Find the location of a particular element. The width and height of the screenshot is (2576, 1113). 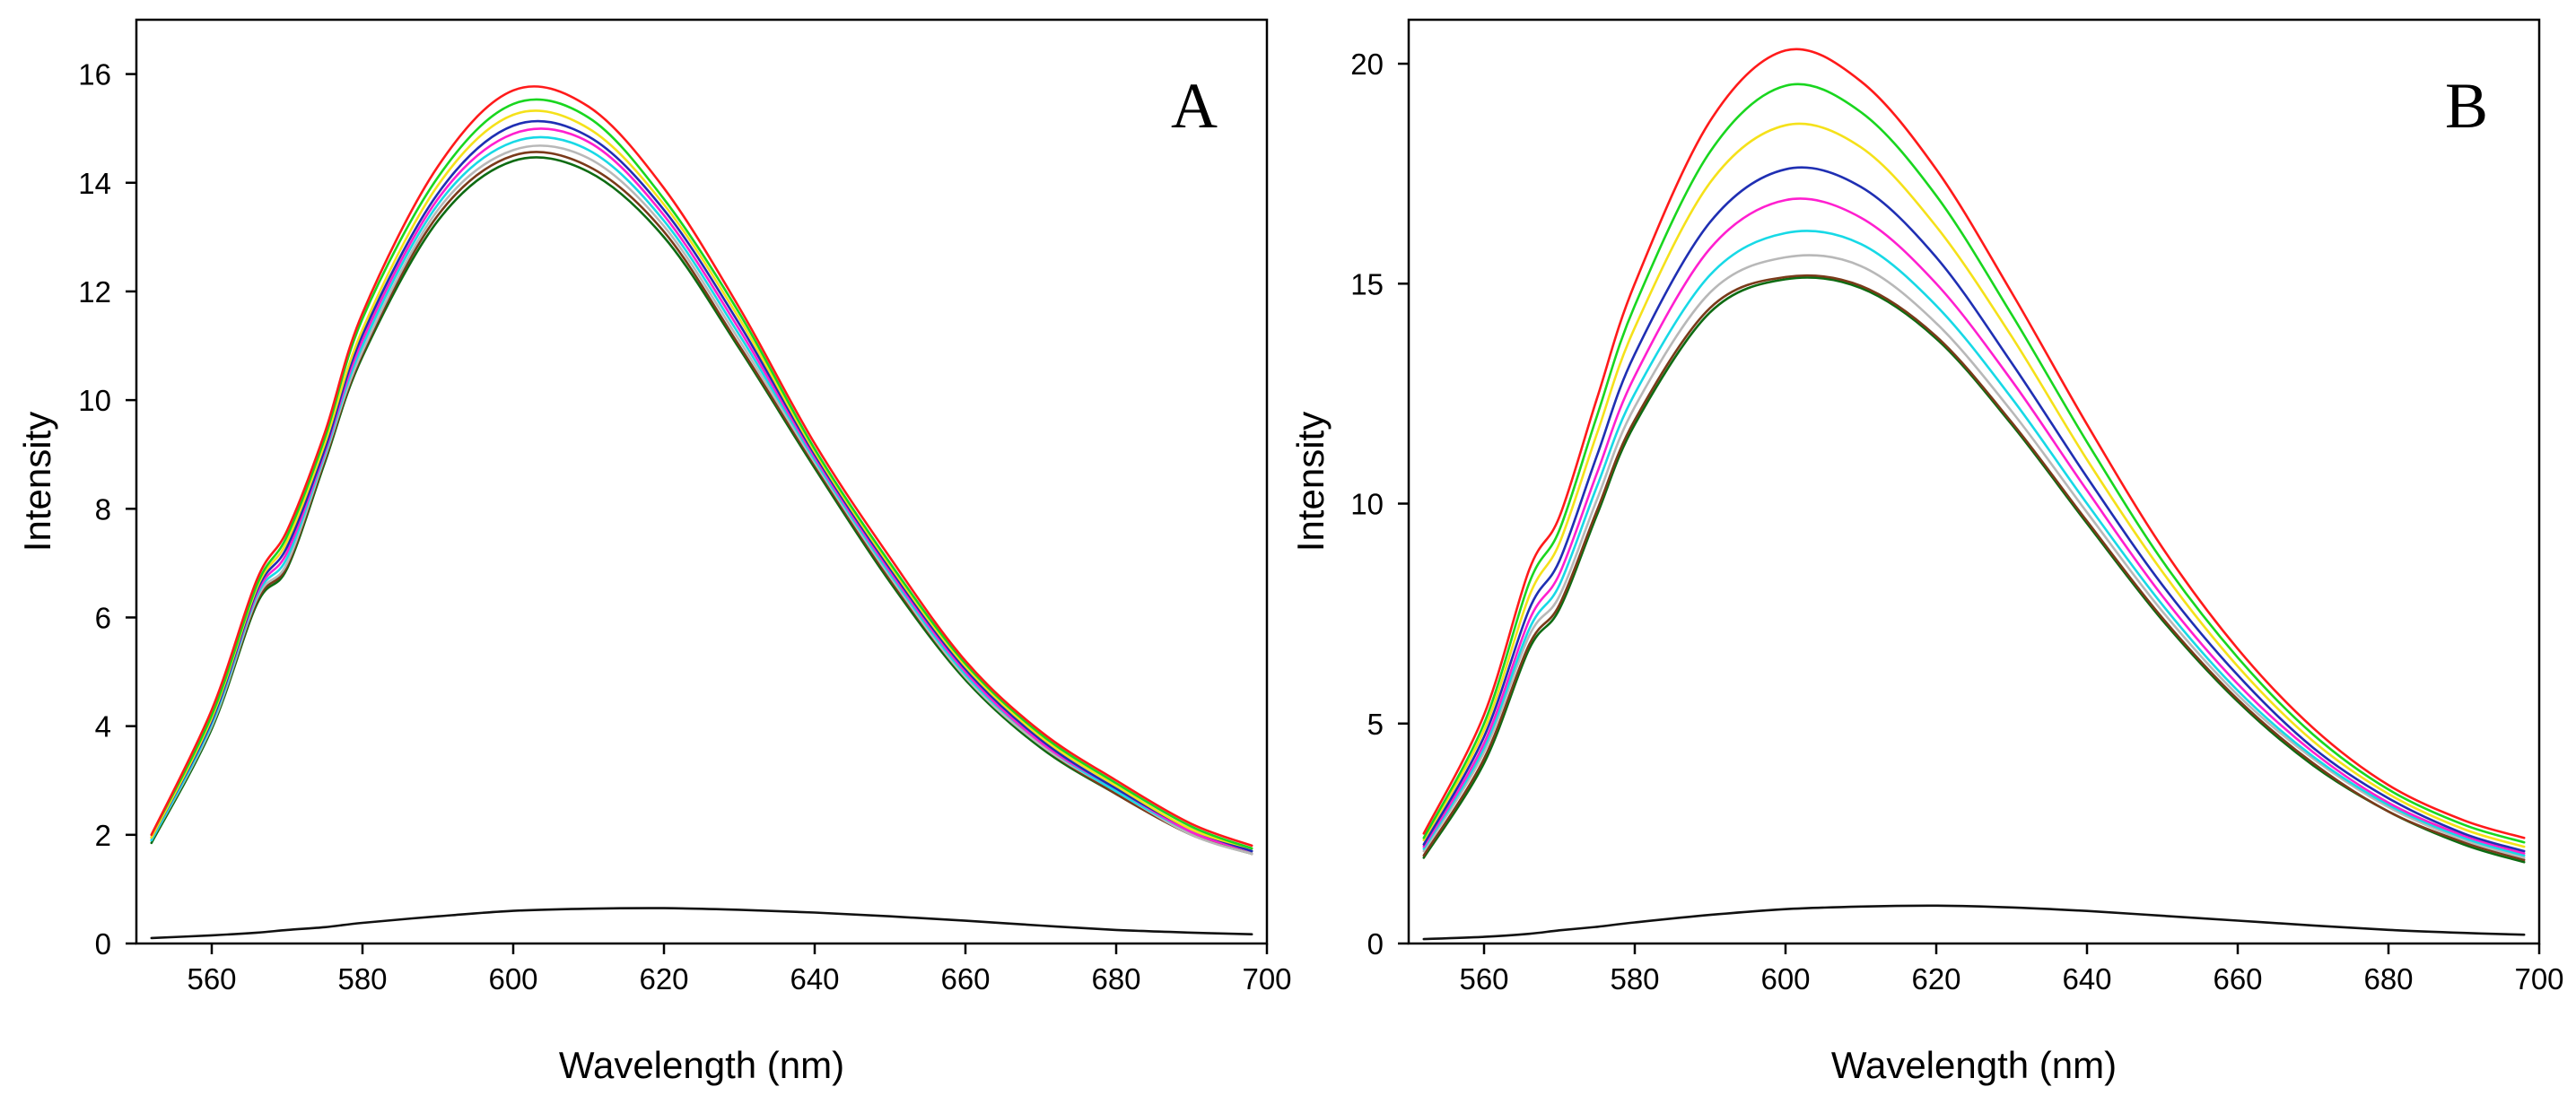

y-tick-label: 4 is located at coordinates (103, 726).